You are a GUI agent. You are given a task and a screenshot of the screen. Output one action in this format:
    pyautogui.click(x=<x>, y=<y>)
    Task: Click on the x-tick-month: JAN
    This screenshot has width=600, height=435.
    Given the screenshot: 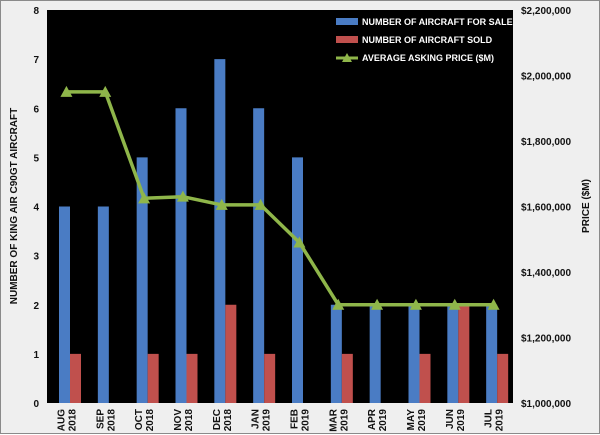 What is the action you would take?
    pyautogui.click(x=256, y=419)
    